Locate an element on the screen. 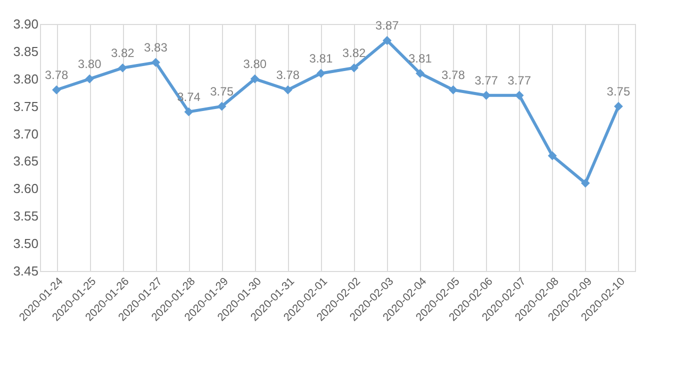  y-tick-label: 3.75 is located at coordinates (25, 106).